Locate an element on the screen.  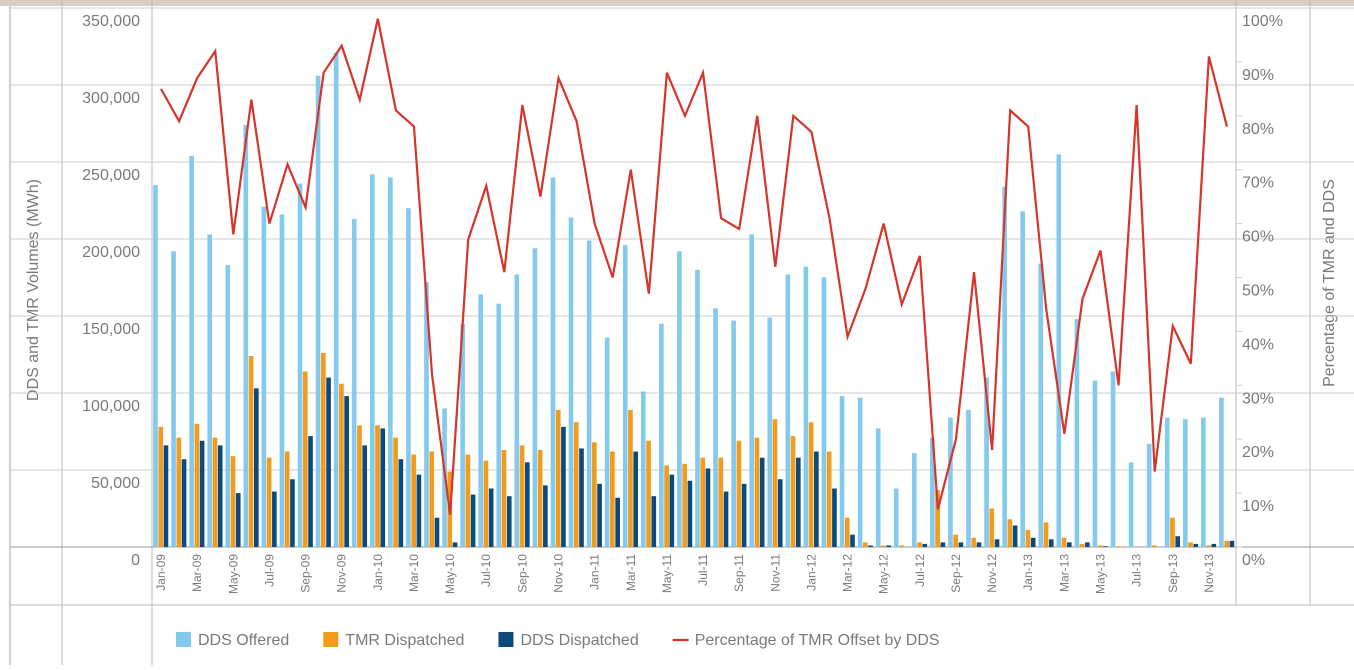
y2-tick-label: 80% is located at coordinates (1258, 129).